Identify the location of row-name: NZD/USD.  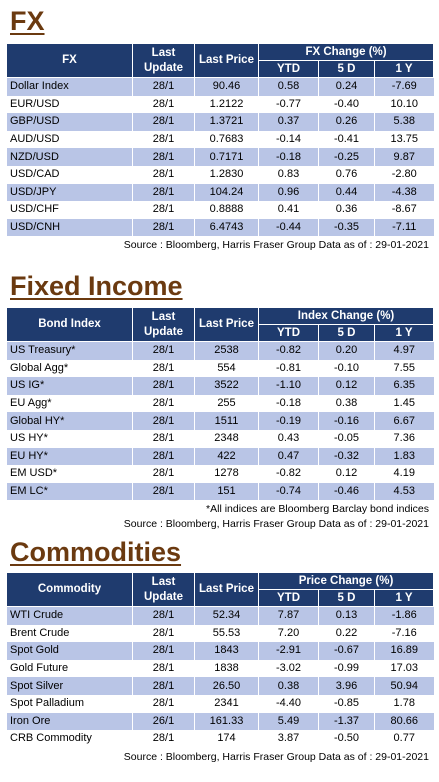
(69, 157).